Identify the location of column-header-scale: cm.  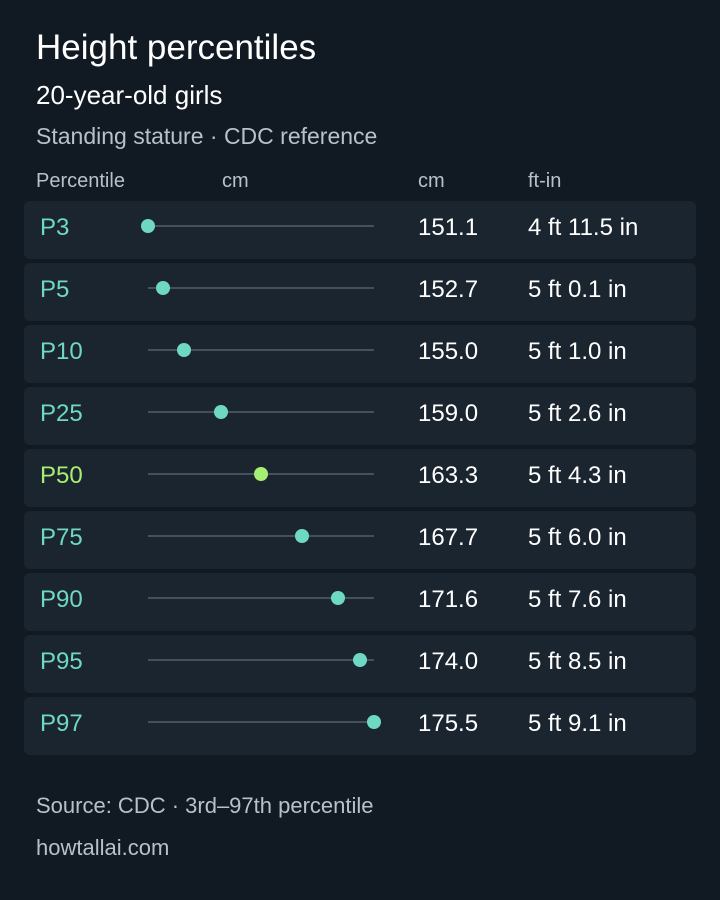
(235, 181).